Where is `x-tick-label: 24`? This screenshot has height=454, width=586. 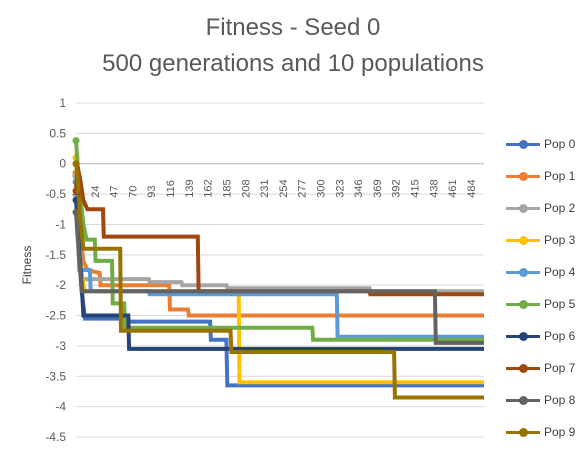 x-tick-label: 24 is located at coordinates (96, 191).